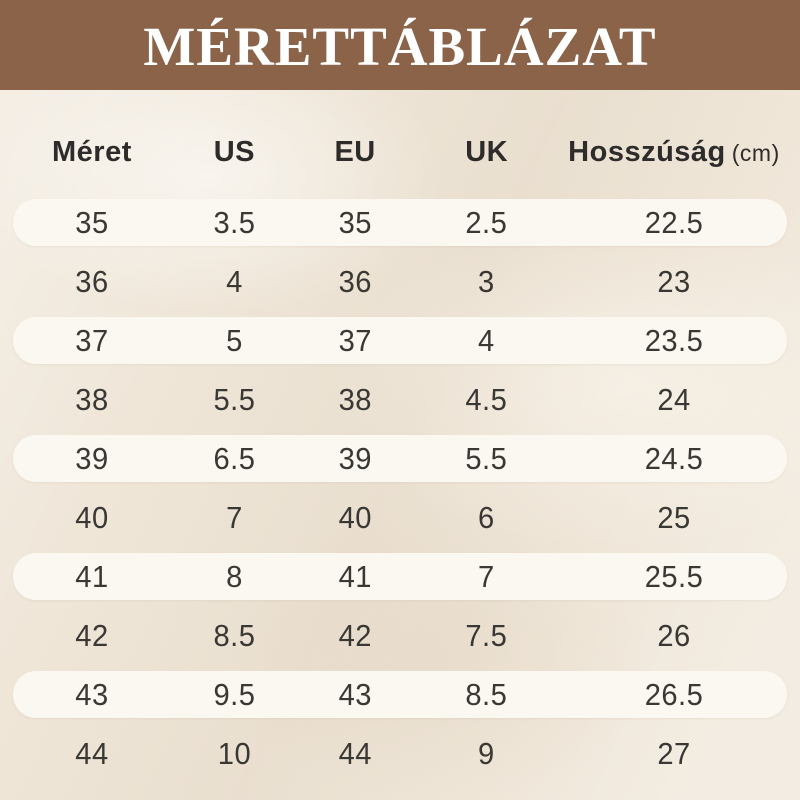 The image size is (800, 800). I want to click on cell-size: 44, so click(92, 753).